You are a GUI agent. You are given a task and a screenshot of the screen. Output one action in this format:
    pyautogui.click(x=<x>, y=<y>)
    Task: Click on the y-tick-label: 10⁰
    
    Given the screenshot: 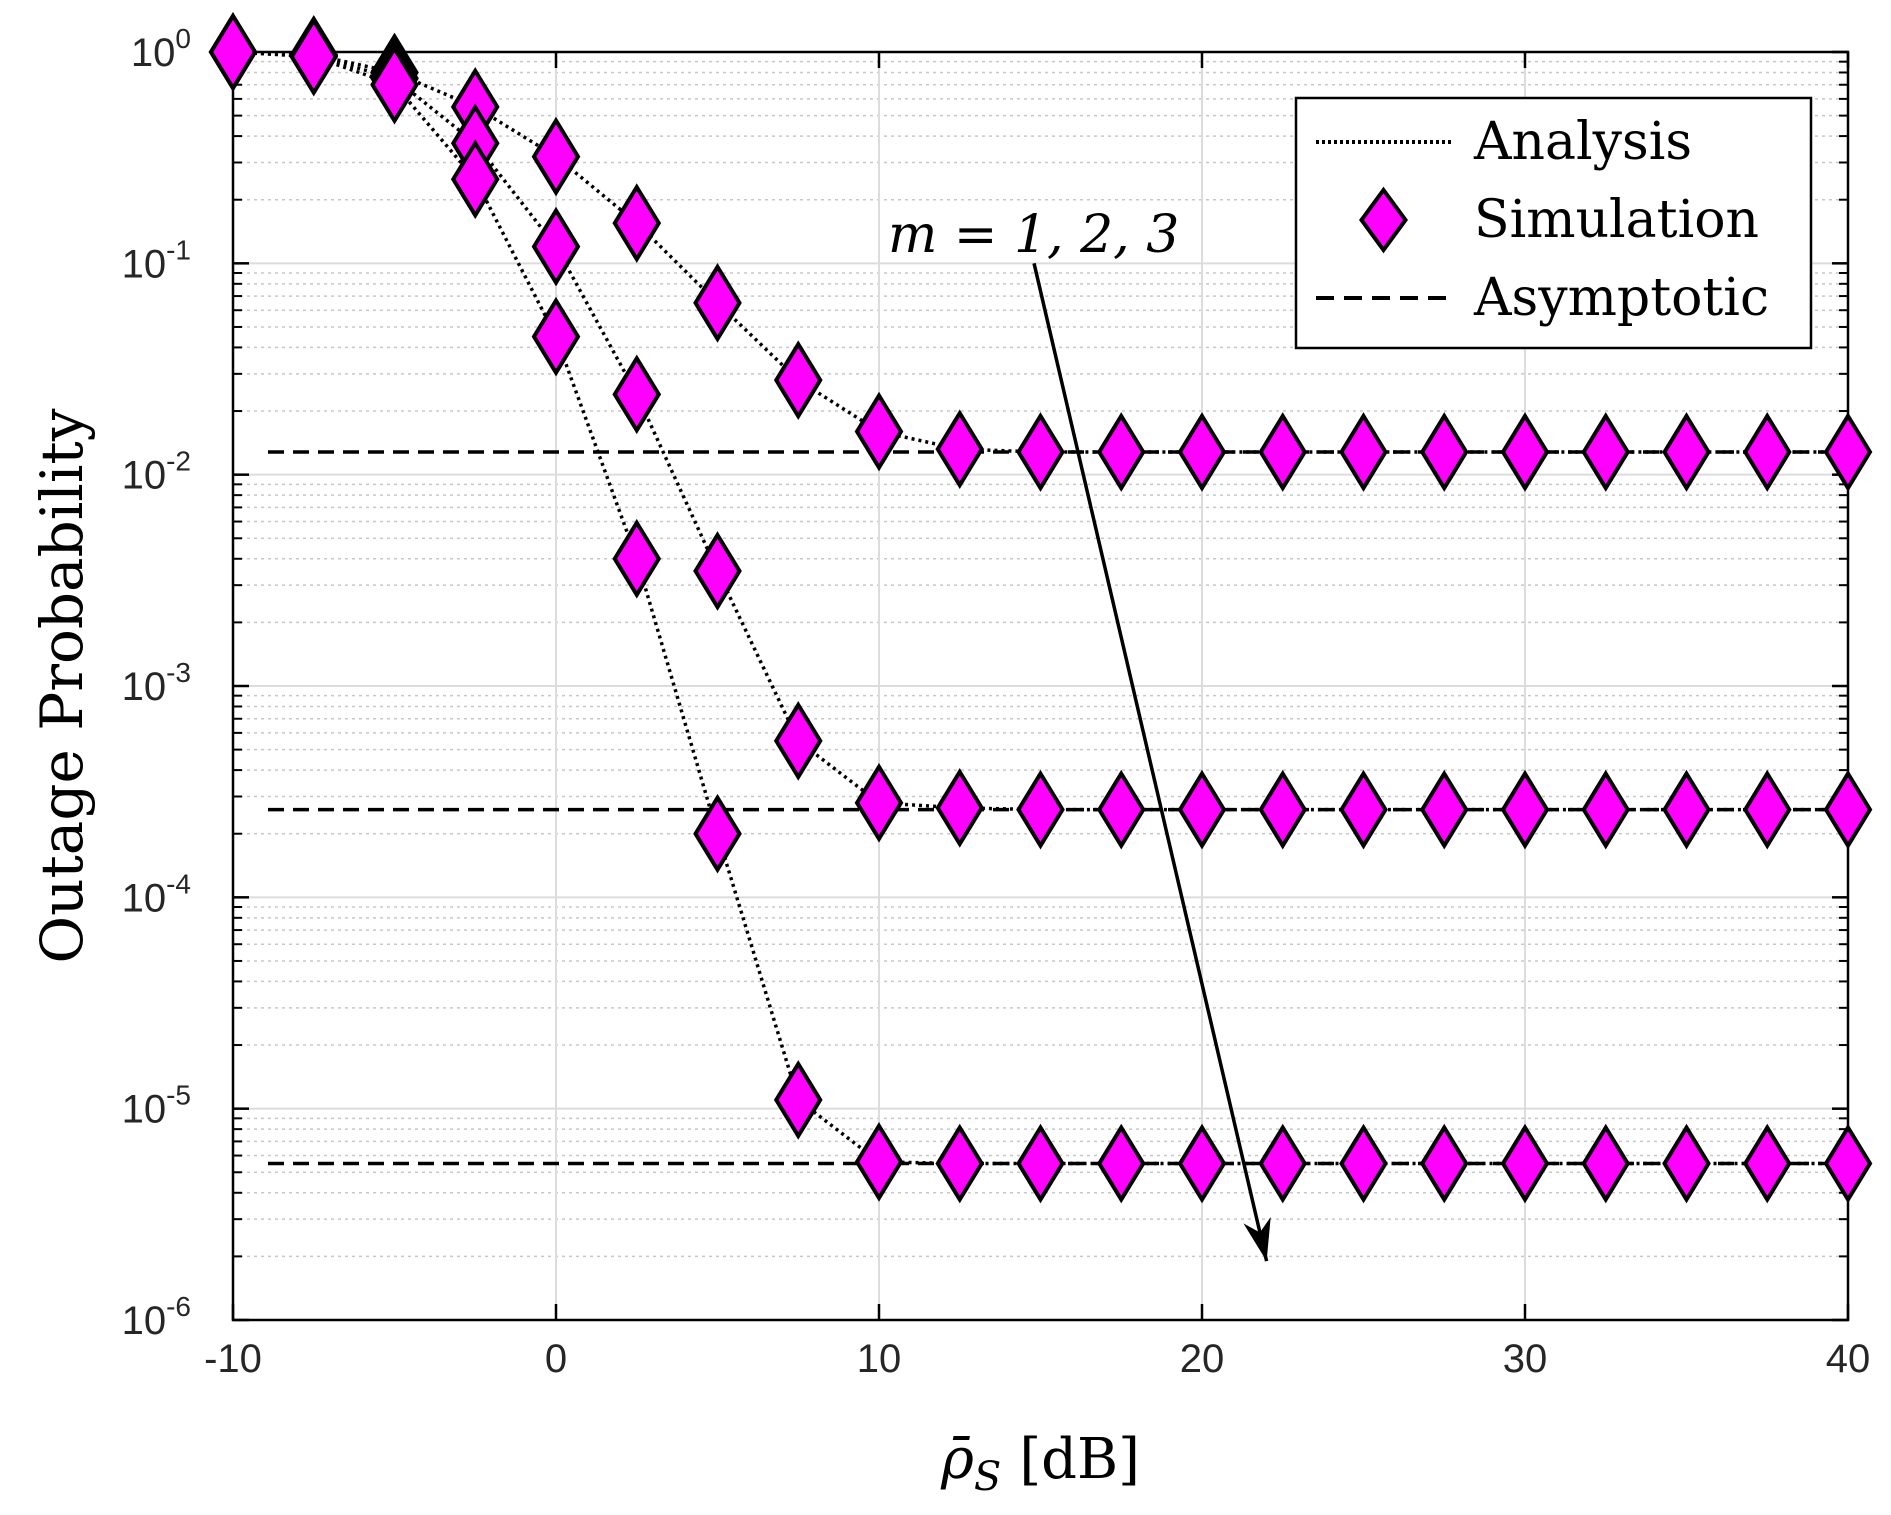 What is the action you would take?
    pyautogui.click(x=161, y=49)
    